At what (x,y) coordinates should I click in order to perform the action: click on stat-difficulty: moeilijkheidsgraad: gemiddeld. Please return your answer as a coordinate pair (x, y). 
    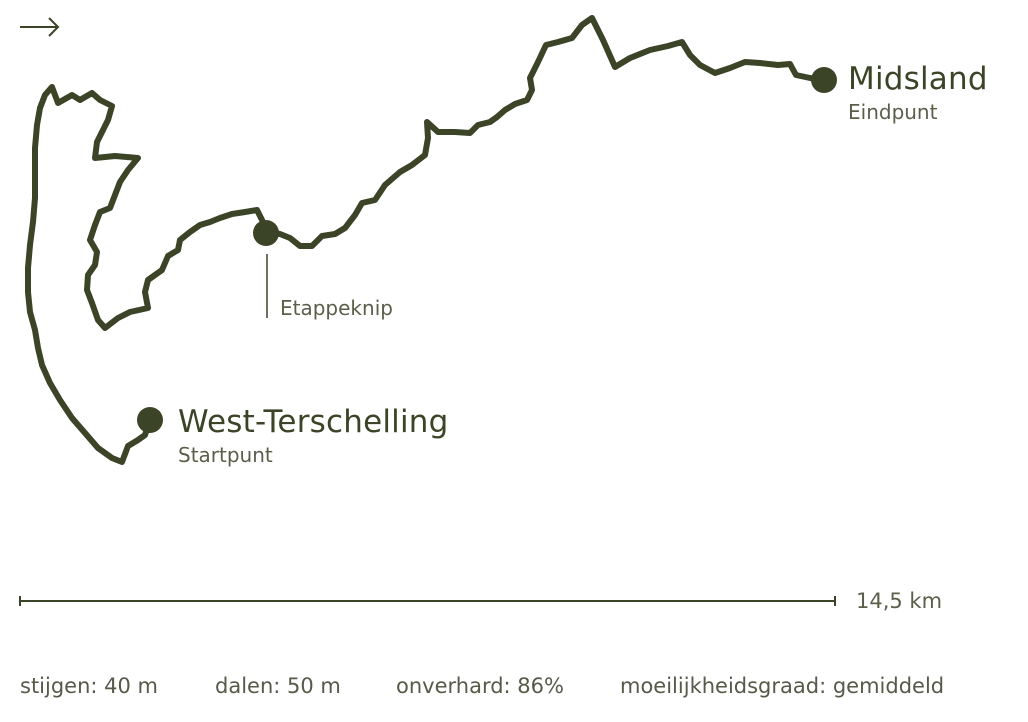
    Looking at the image, I should click on (782, 686).